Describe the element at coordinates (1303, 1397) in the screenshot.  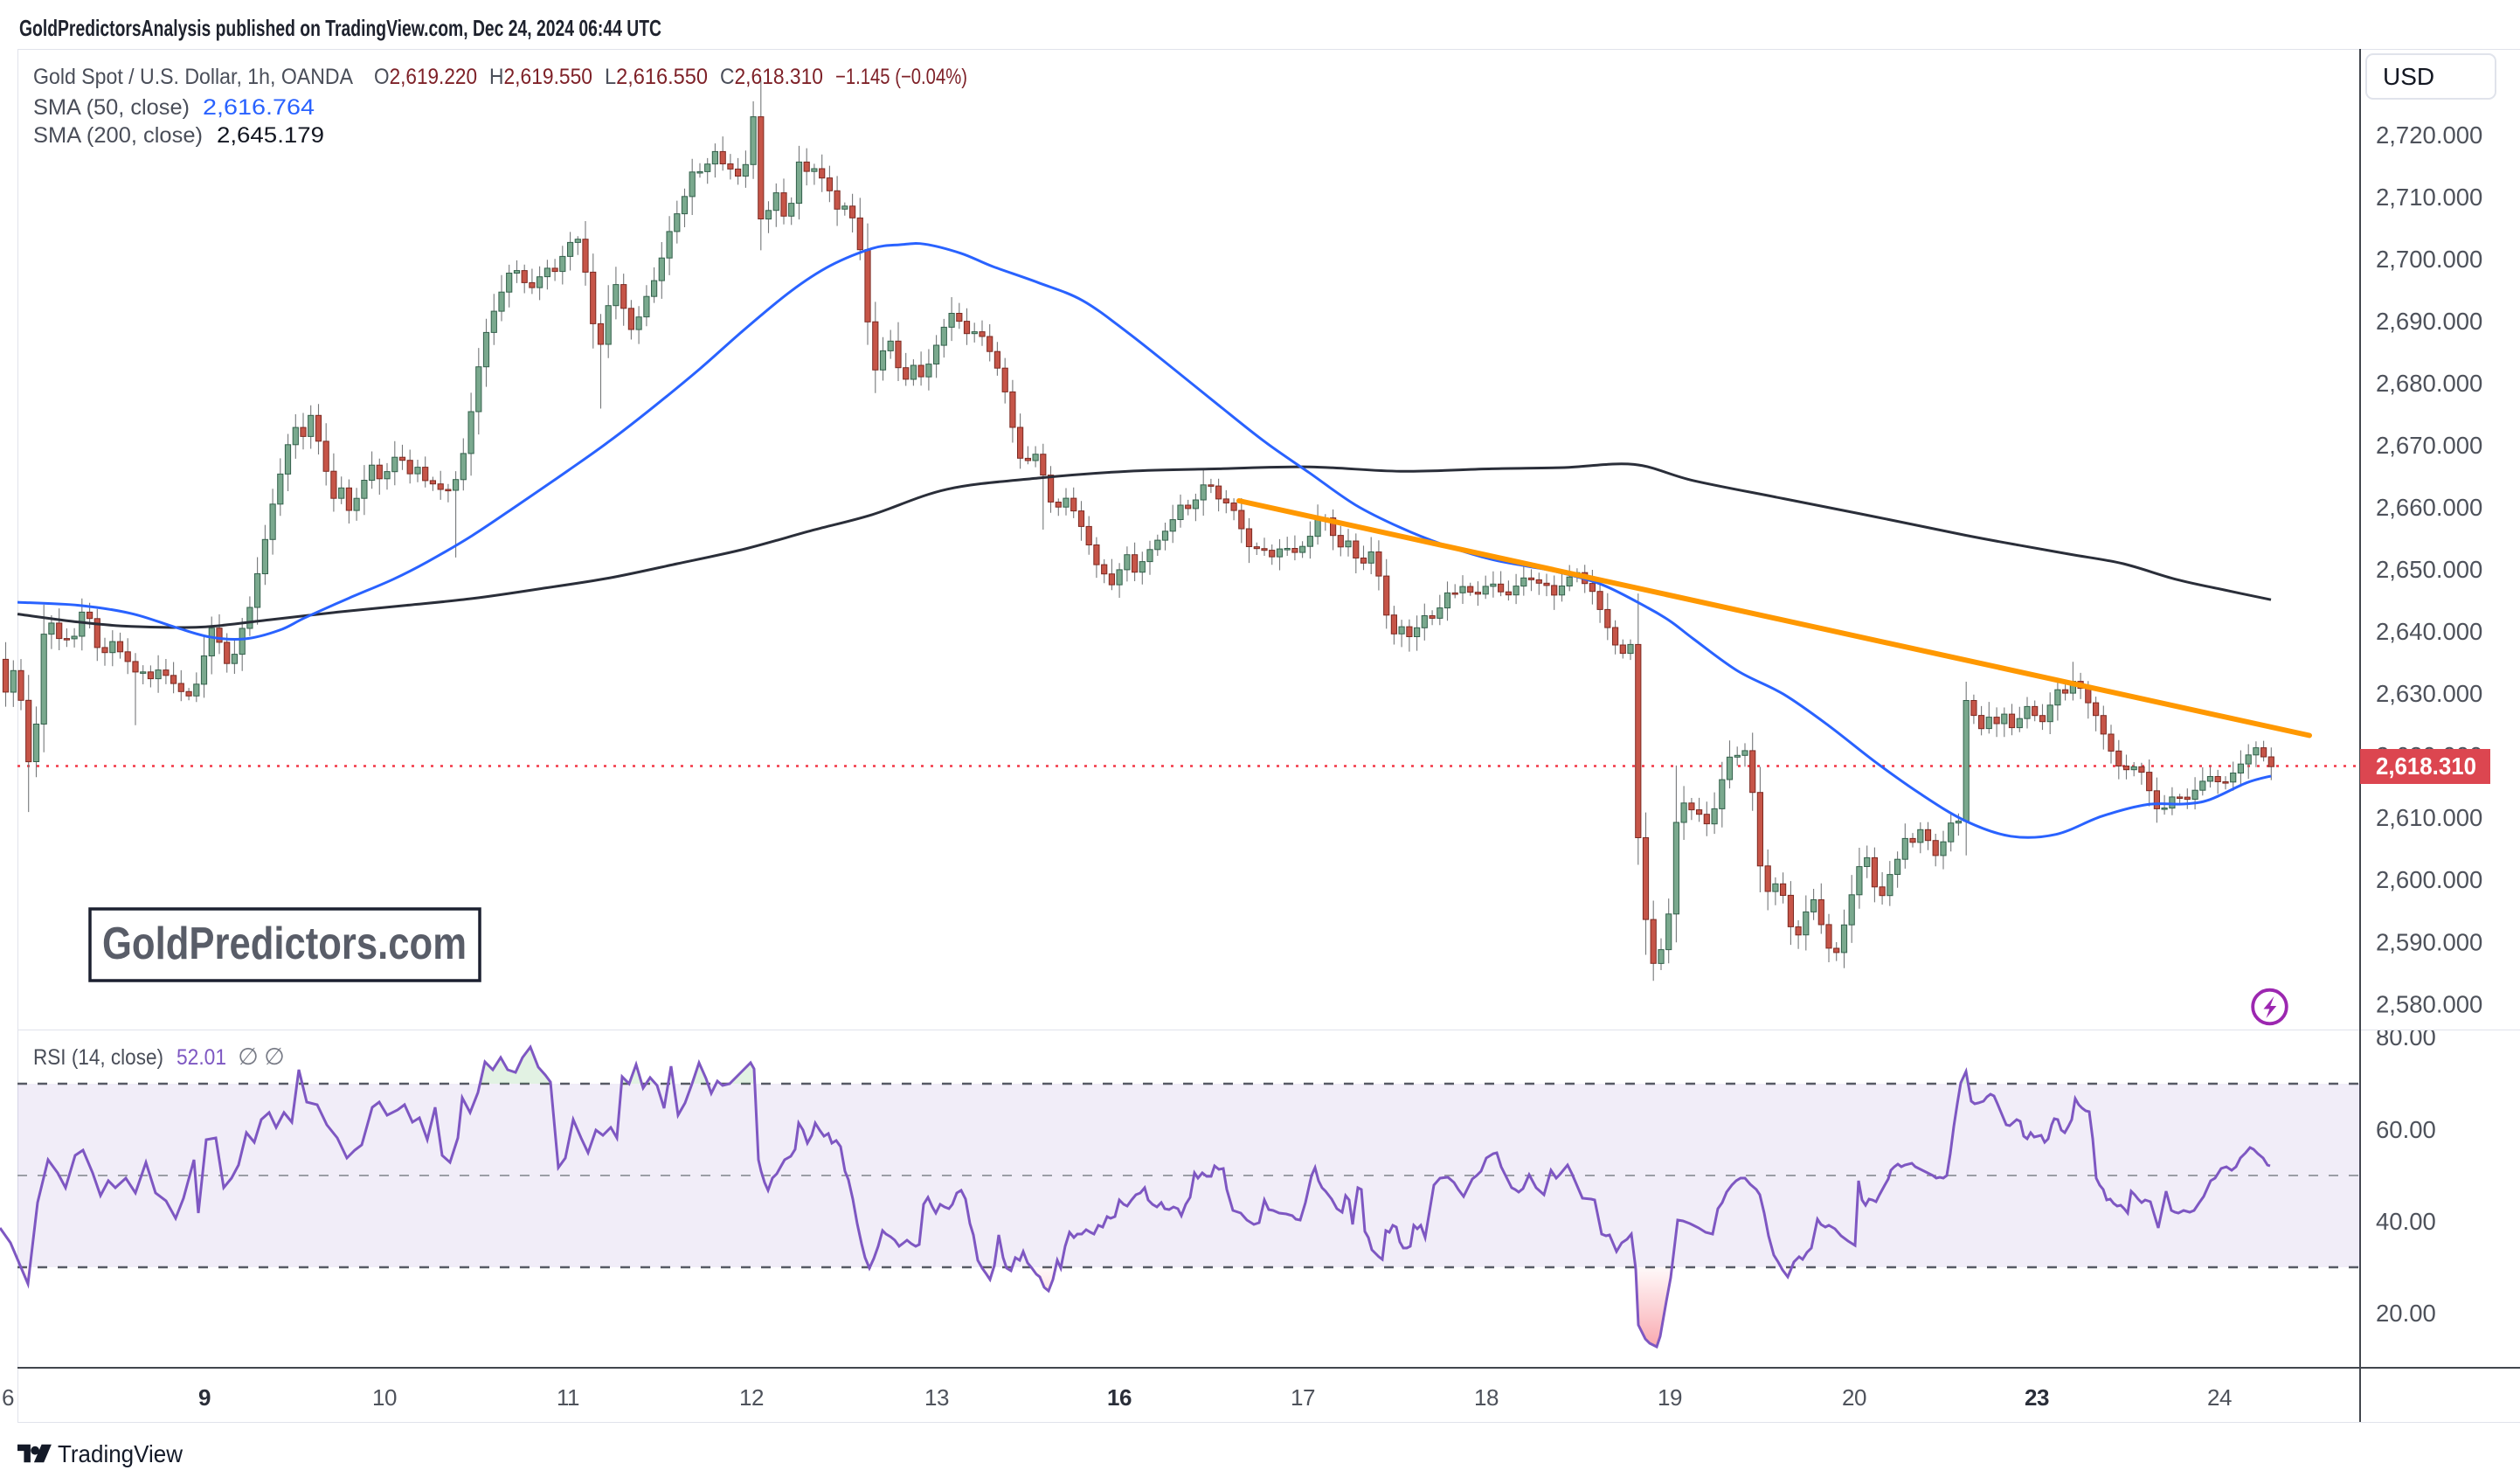
I see `svg-text: 17` at that location.